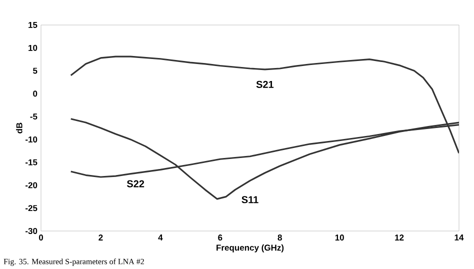 This screenshot has width=474, height=269. Describe the element at coordinates (399, 237) in the screenshot. I see `x-tick-label: 12` at that location.